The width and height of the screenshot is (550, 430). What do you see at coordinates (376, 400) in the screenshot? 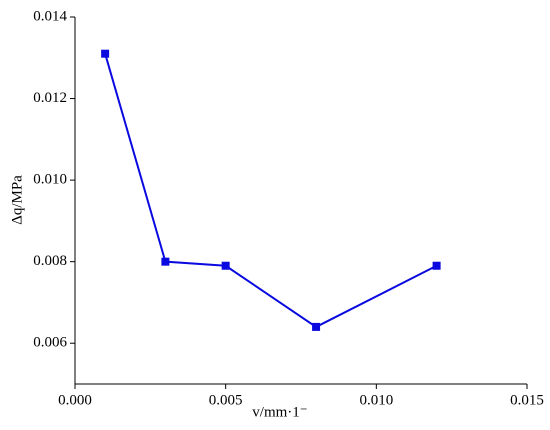
I see `x-tick-label: 0.010` at bounding box center [376, 400].